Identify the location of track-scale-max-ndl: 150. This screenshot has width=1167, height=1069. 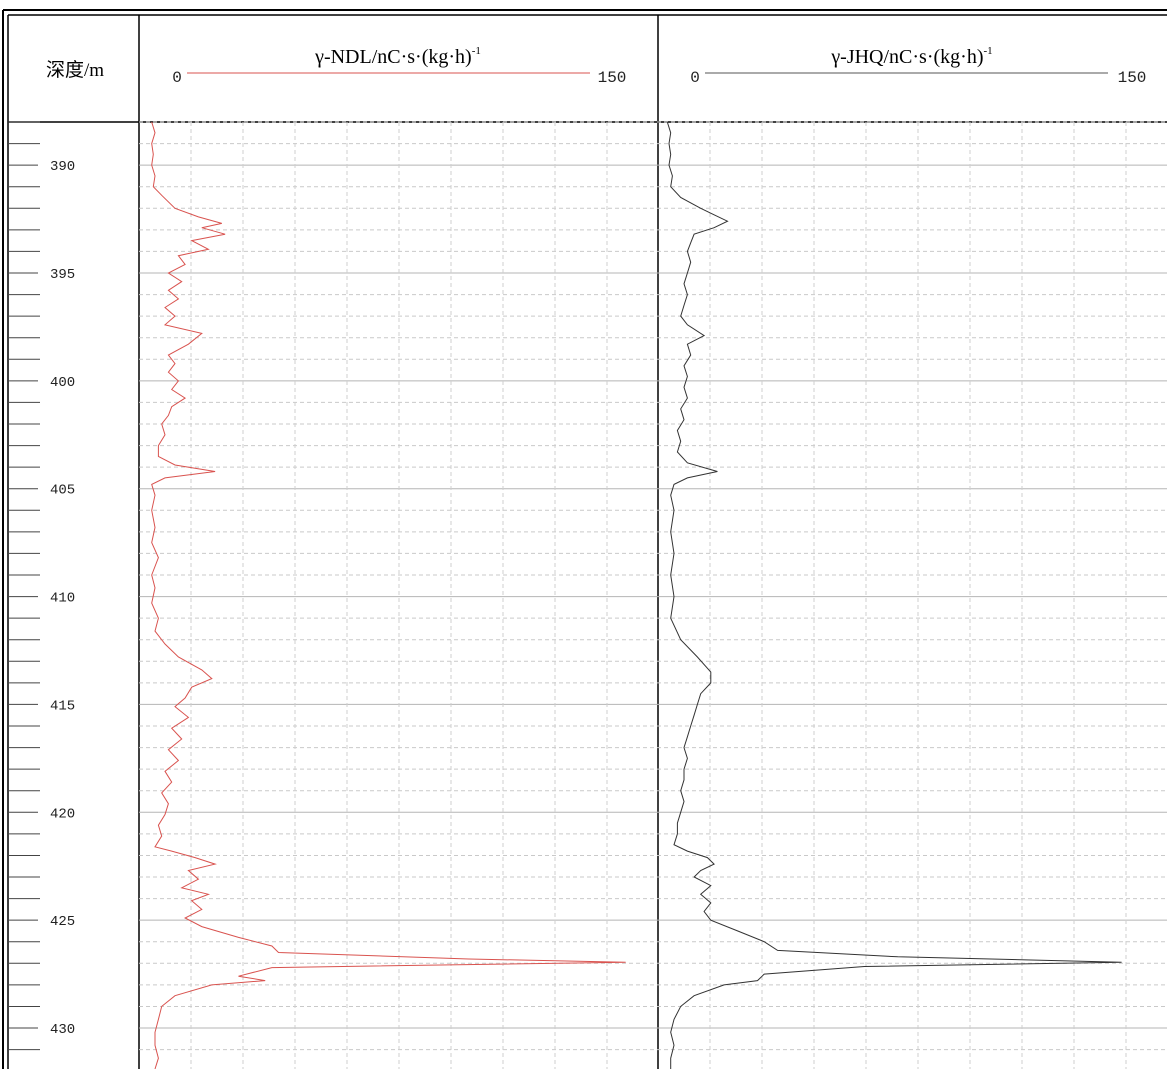
(612, 78).